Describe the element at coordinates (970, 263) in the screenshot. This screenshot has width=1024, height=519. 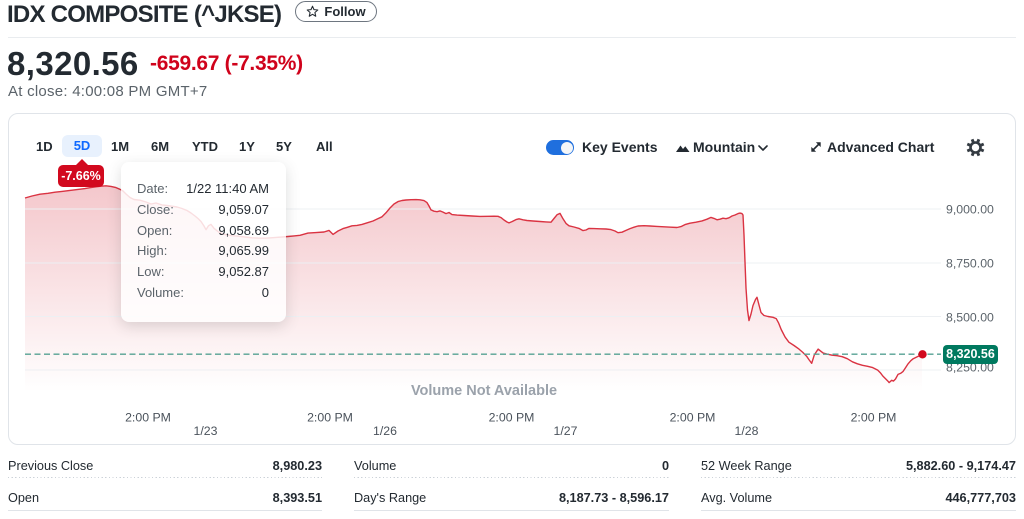
I see `svg-text: 8,750.00` at that location.